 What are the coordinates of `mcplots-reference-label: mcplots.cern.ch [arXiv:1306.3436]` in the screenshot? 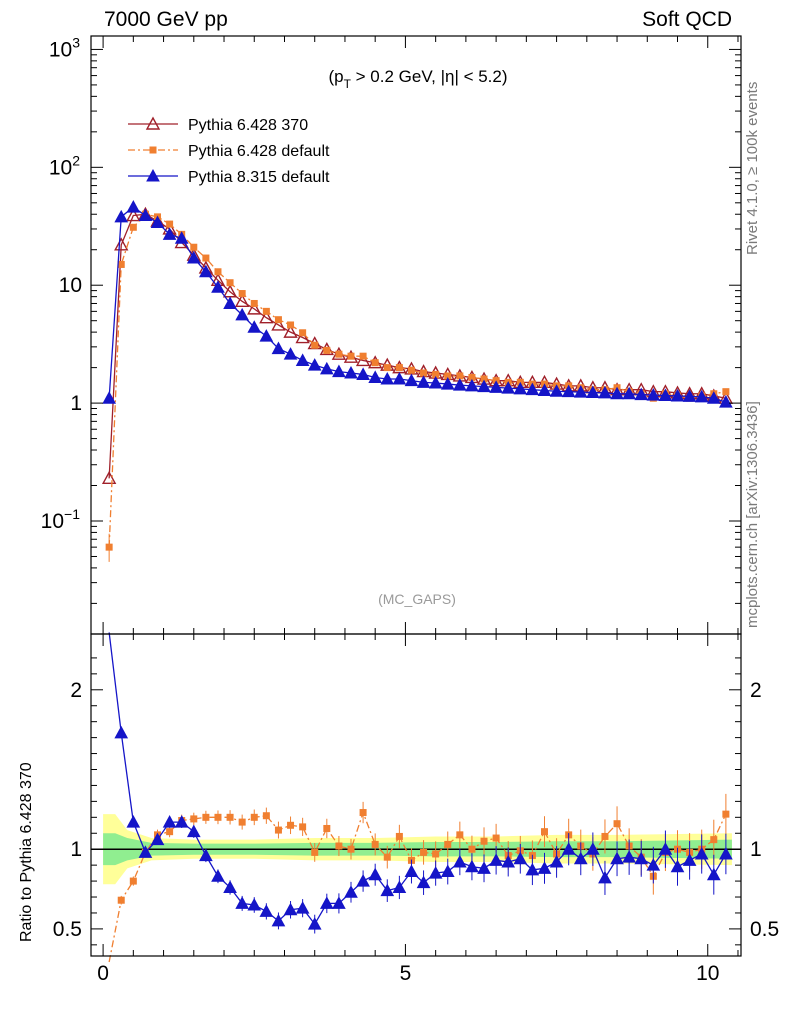 It's located at (752, 514).